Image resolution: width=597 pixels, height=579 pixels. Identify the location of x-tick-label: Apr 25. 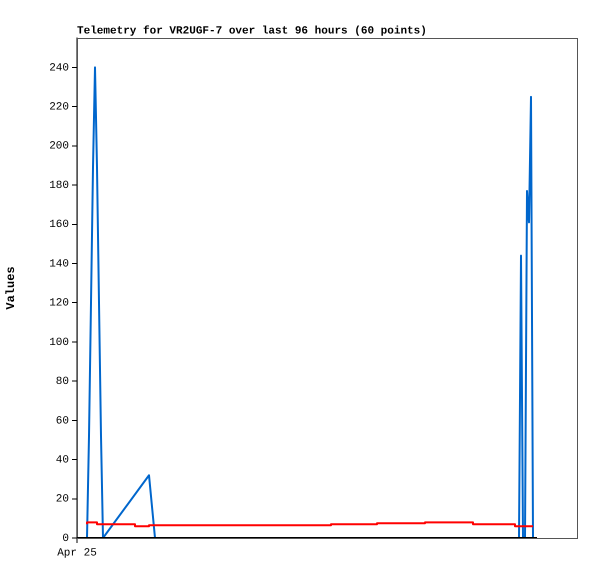
(77, 554).